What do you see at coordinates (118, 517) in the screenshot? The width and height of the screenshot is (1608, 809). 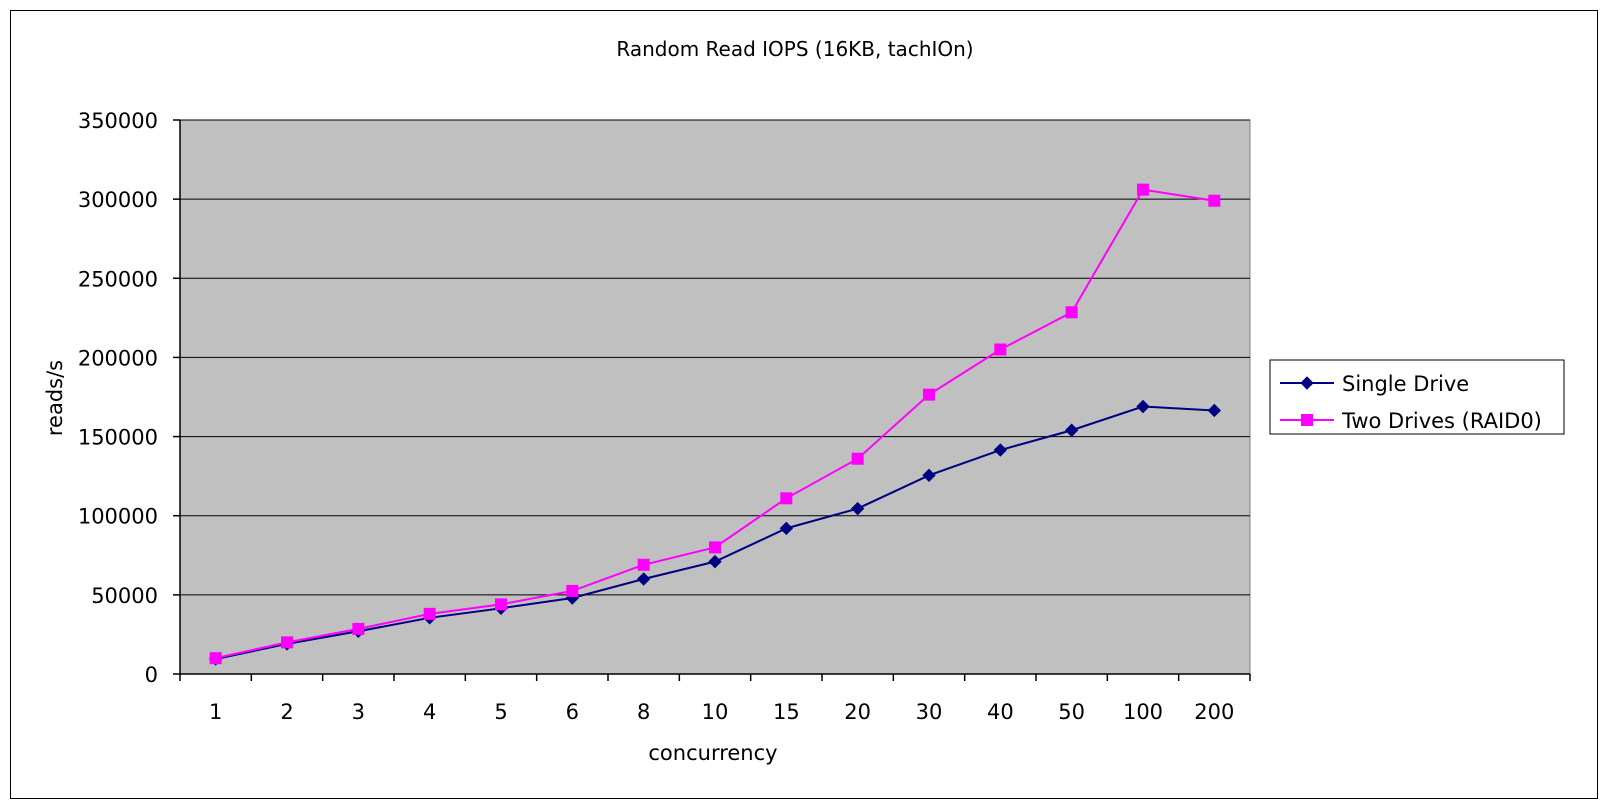 I see `y-tick-label: 100000` at bounding box center [118, 517].